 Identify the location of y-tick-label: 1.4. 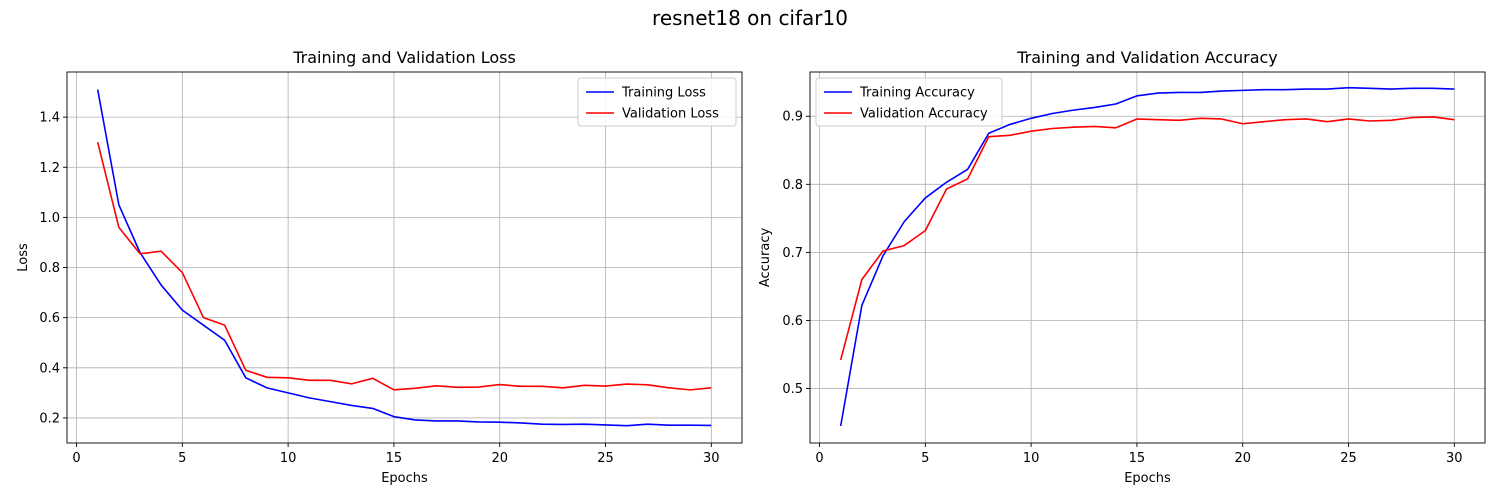
(49, 118).